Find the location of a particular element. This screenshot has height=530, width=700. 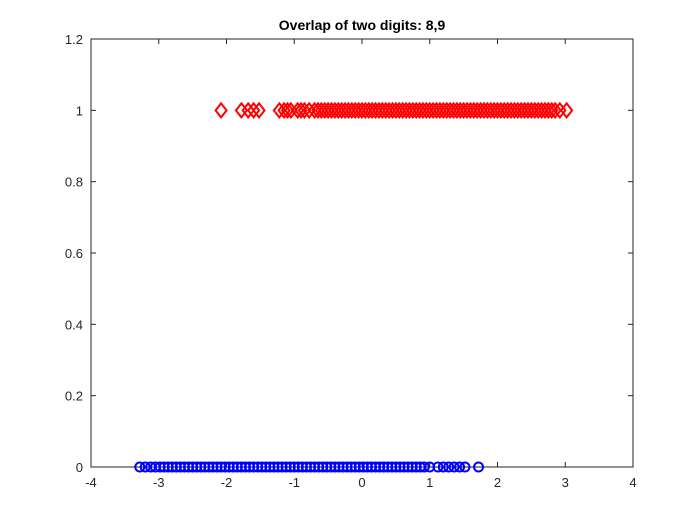

y-tick-label: 0.2 is located at coordinates (74, 396).